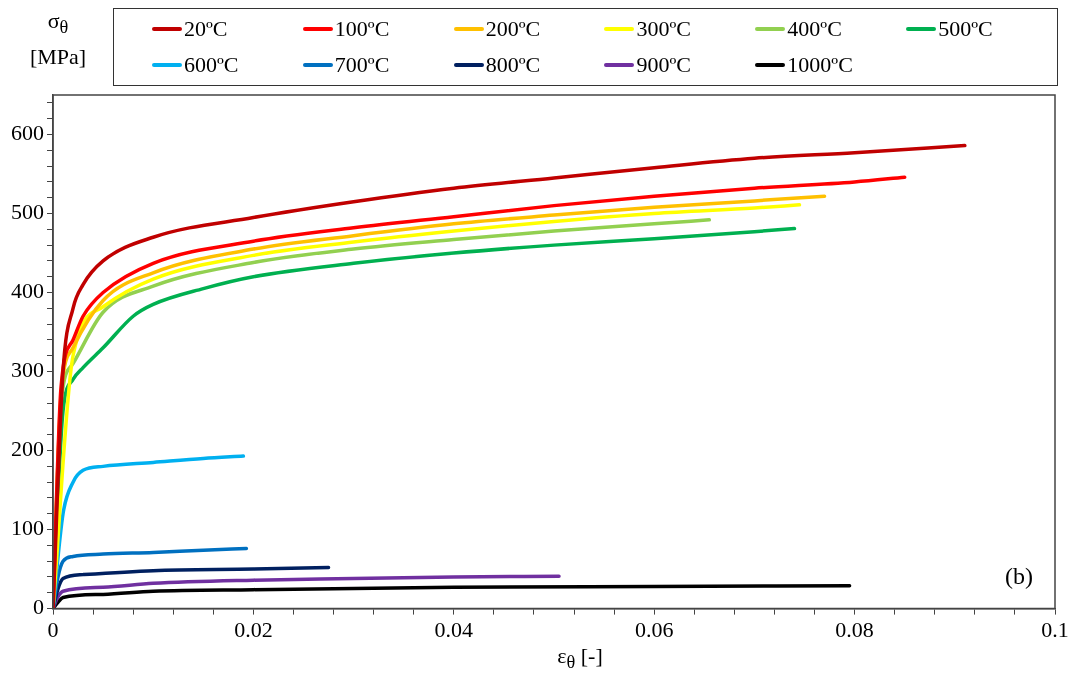  Describe the element at coordinates (27, 370) in the screenshot. I see `y-tick-label: 300` at that location.